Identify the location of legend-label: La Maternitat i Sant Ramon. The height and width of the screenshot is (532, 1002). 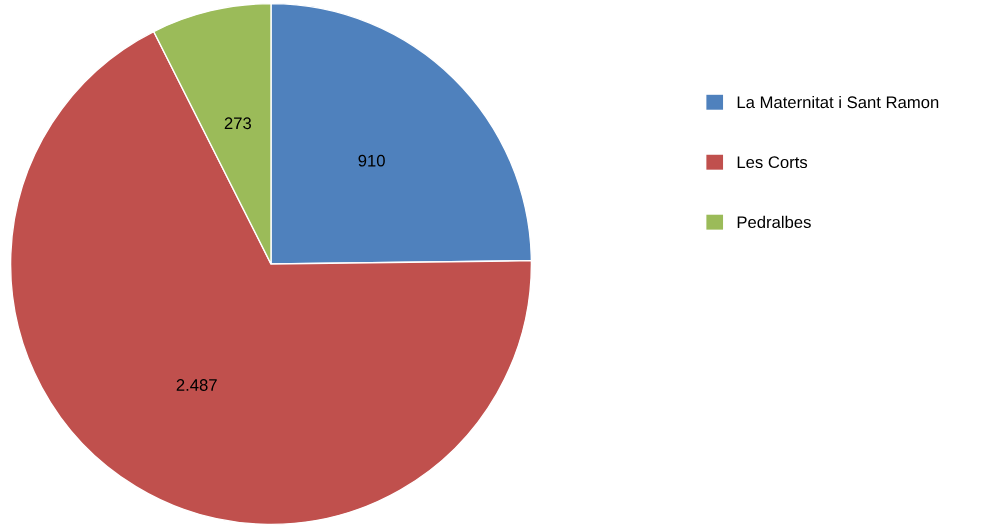
(838, 102).